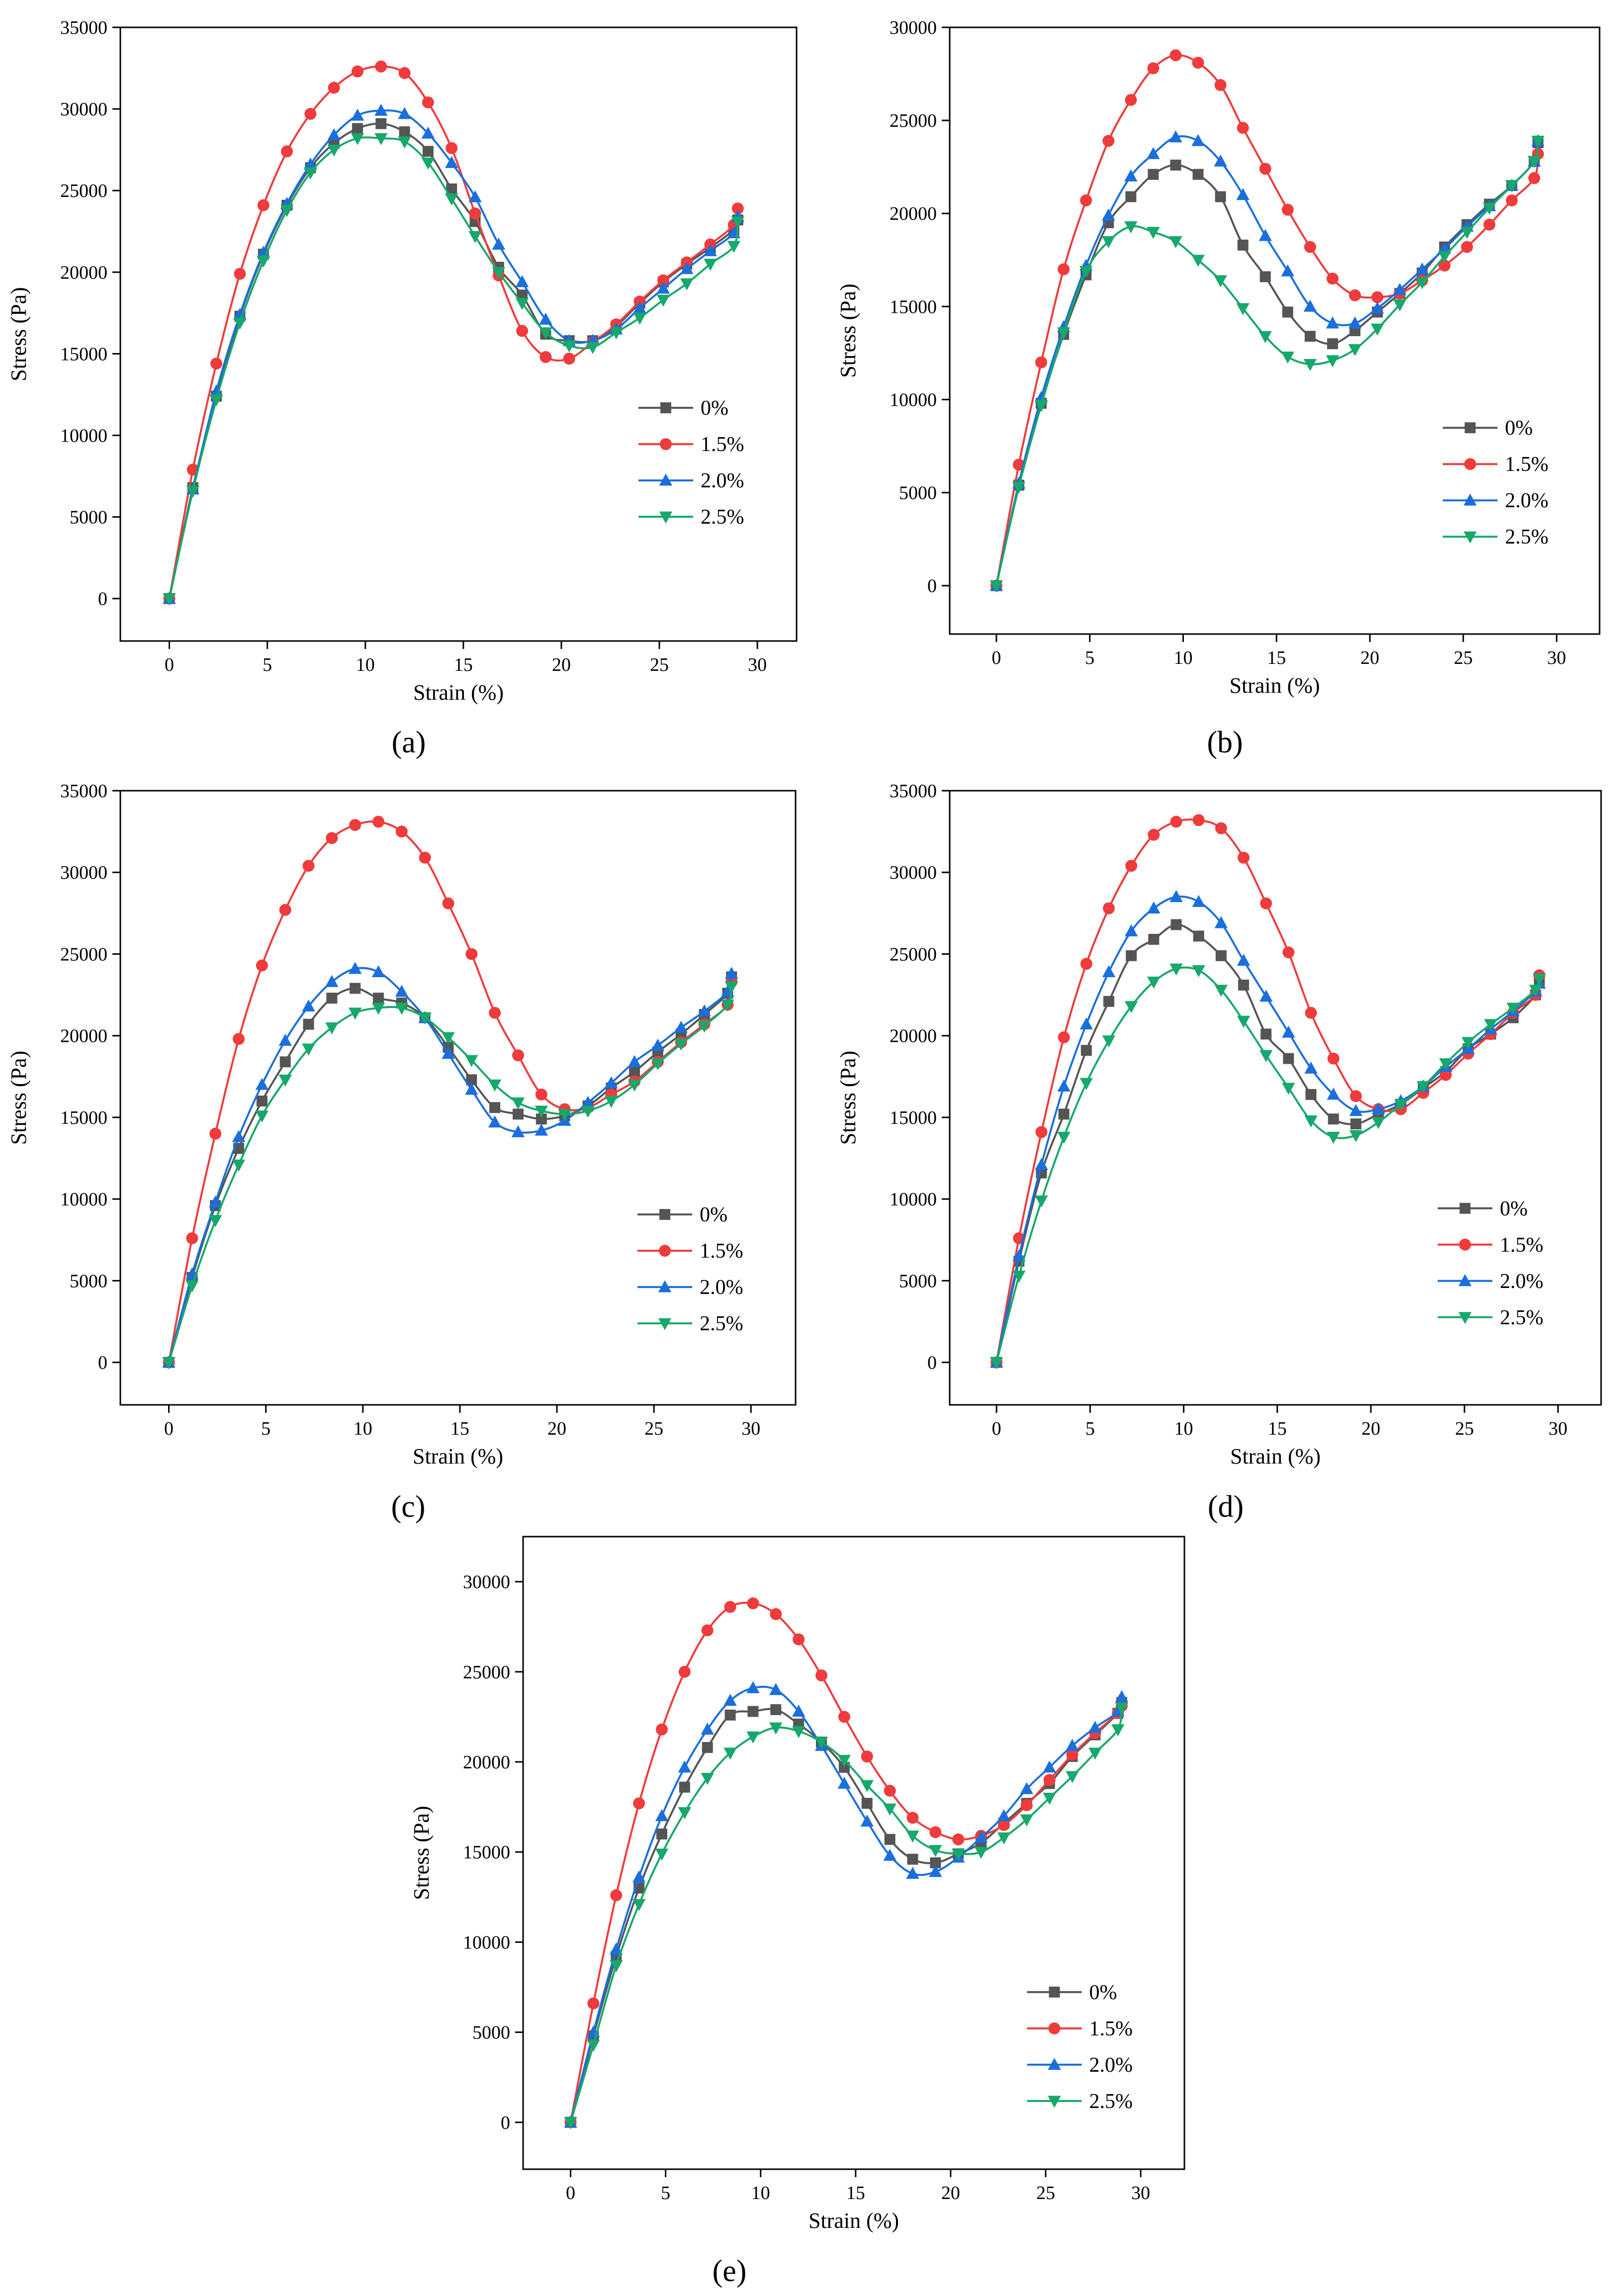 The width and height of the screenshot is (1616, 2296). What do you see at coordinates (88, 517) in the screenshot?
I see `y-tick-label: 5000` at bounding box center [88, 517].